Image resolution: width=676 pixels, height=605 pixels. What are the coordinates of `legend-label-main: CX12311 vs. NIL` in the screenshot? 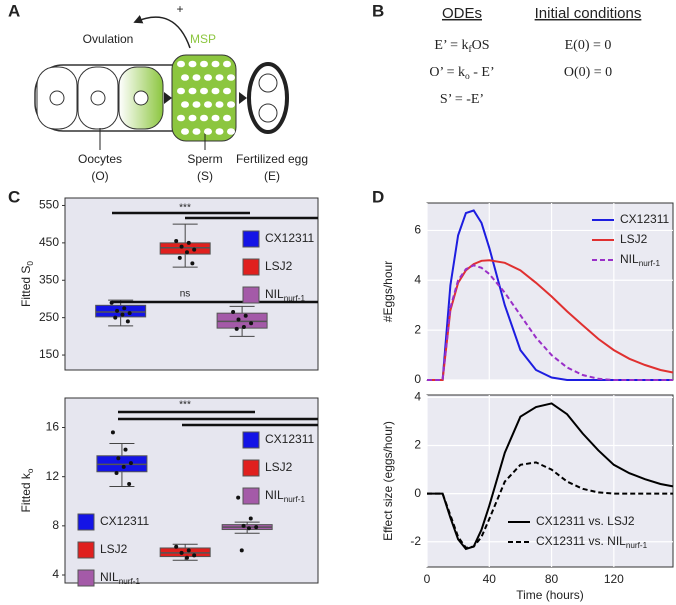 It's located at (581, 541).